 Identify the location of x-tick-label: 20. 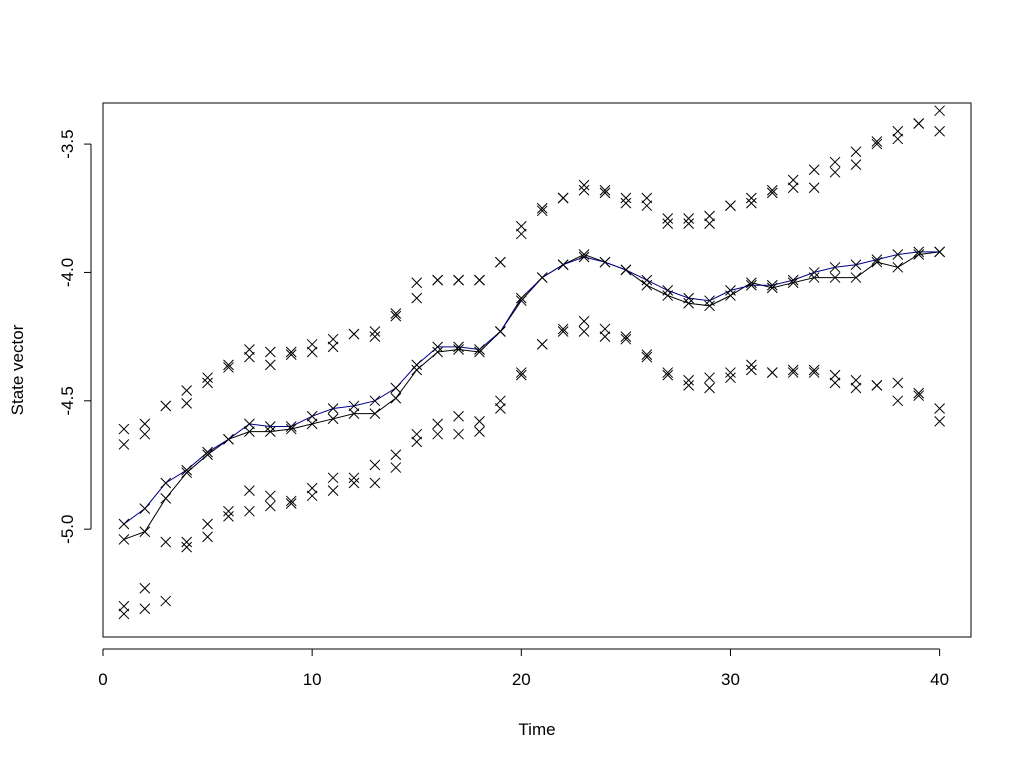
(521, 679).